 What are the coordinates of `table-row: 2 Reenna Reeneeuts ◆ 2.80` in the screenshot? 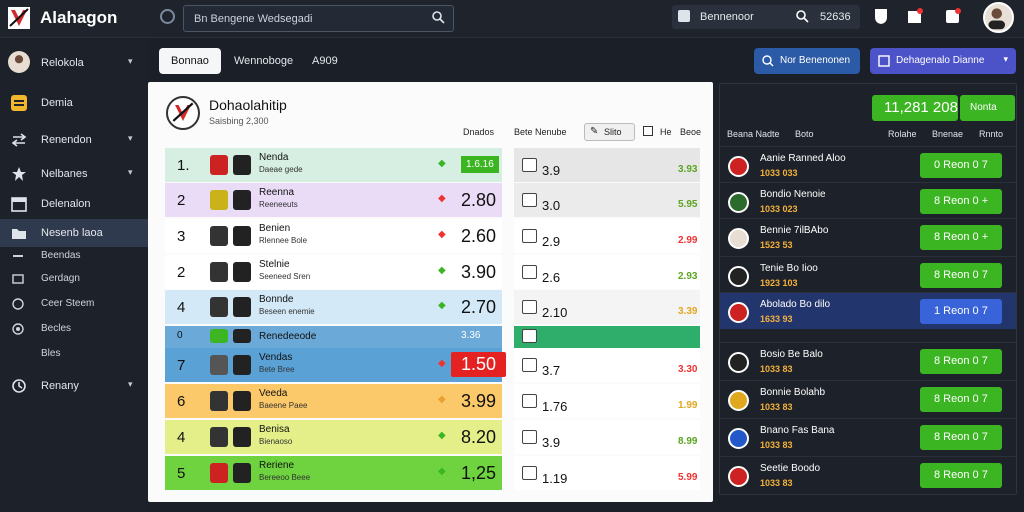 It's located at (333, 200).